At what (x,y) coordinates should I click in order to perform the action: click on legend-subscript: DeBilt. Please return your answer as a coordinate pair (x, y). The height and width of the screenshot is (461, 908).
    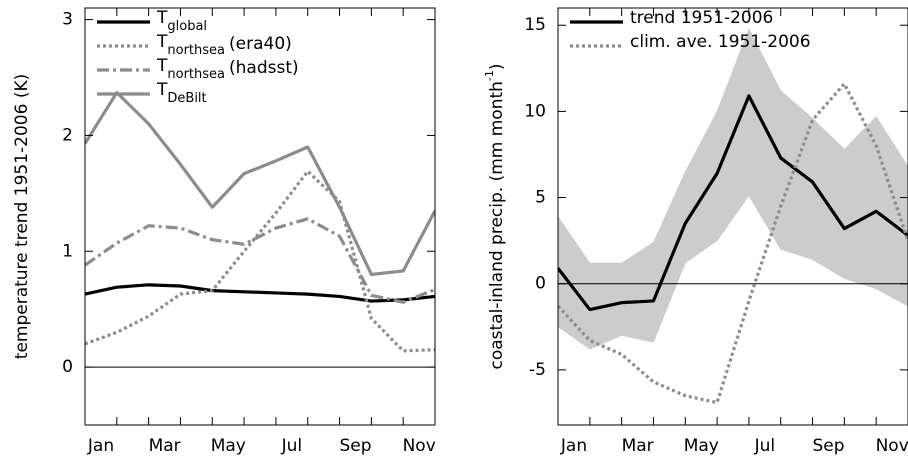
    Looking at the image, I should click on (186, 98).